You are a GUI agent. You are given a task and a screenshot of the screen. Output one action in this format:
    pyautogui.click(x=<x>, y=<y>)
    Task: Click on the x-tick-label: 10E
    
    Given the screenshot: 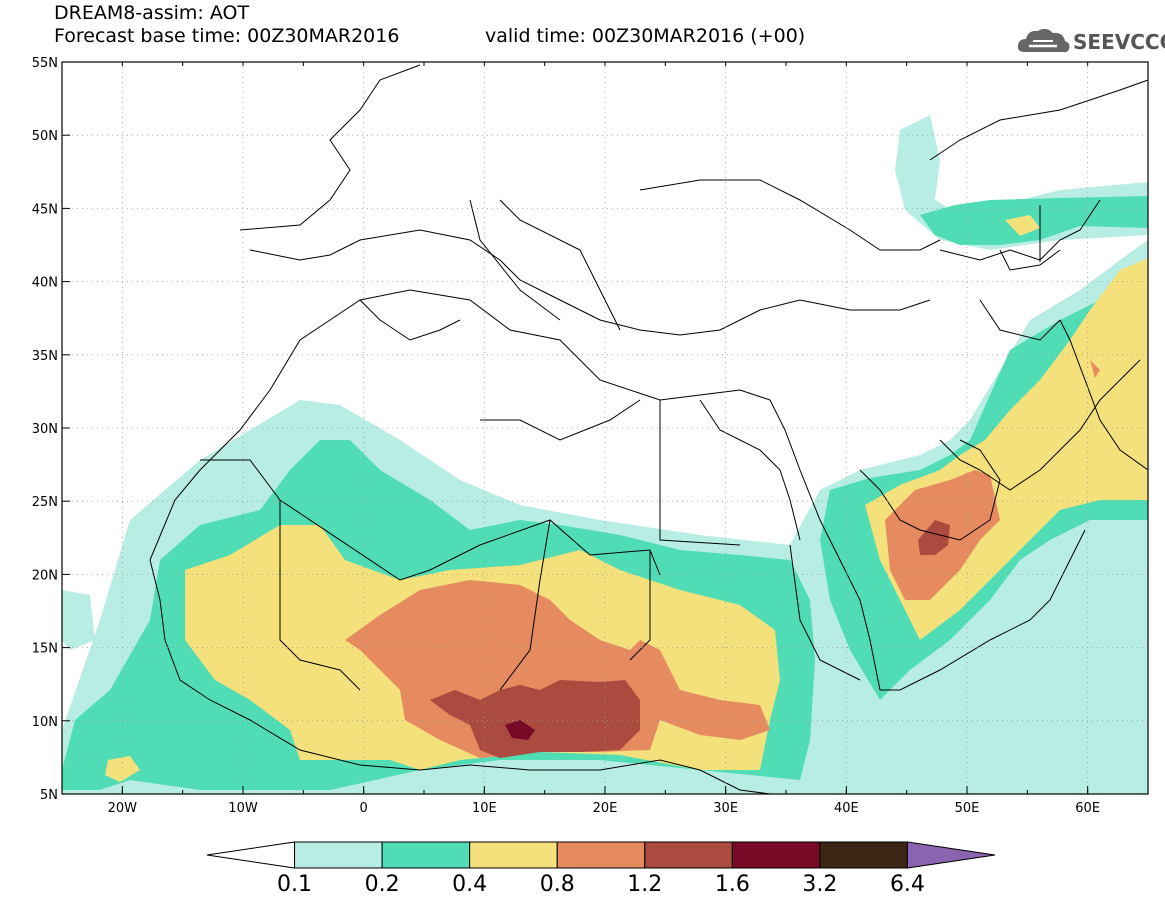 What is the action you would take?
    pyautogui.click(x=484, y=808)
    